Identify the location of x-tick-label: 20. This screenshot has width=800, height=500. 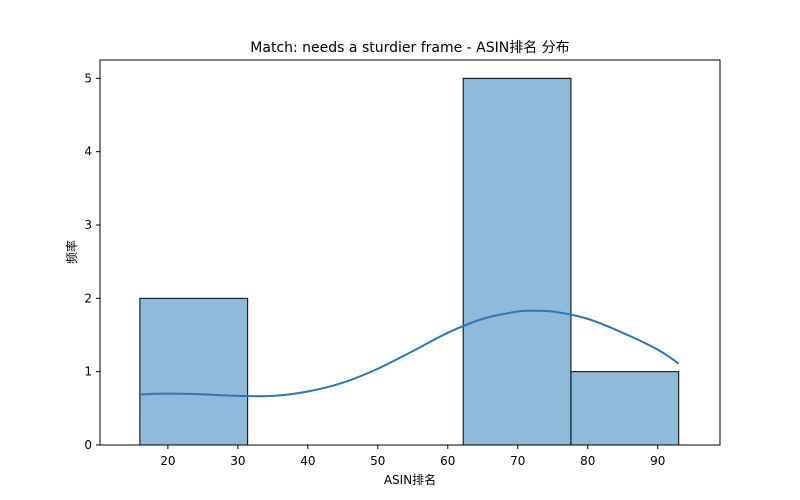
(167, 461).